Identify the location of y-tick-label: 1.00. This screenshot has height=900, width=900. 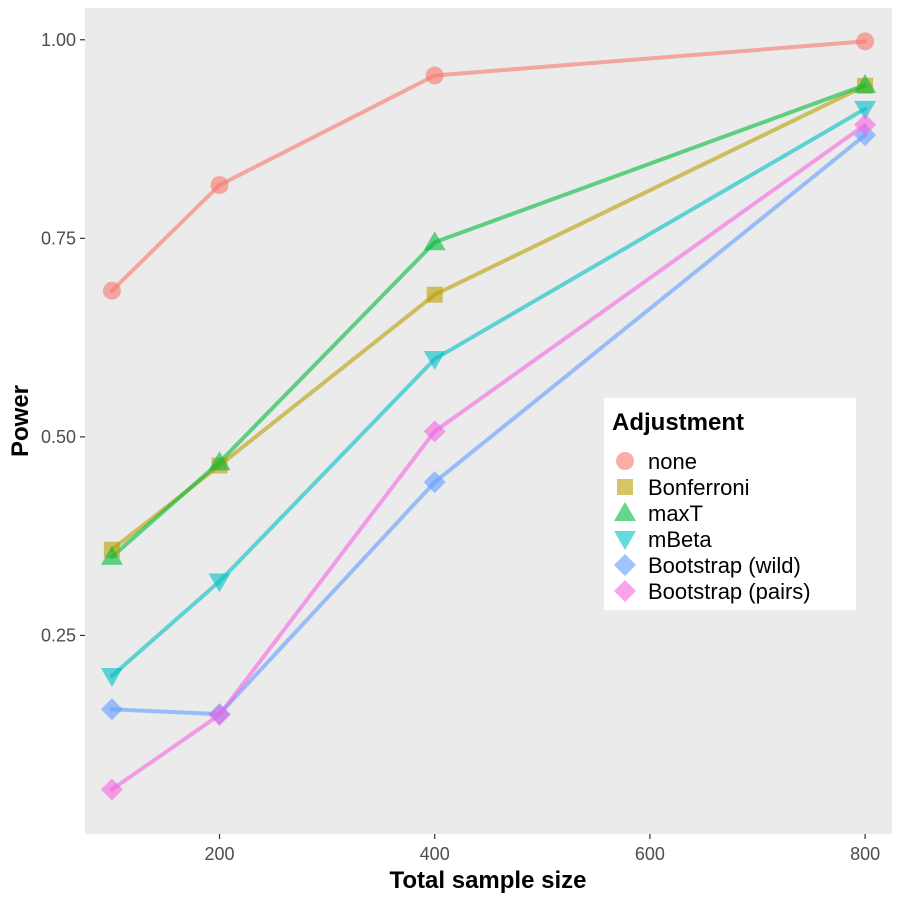
(58, 40).